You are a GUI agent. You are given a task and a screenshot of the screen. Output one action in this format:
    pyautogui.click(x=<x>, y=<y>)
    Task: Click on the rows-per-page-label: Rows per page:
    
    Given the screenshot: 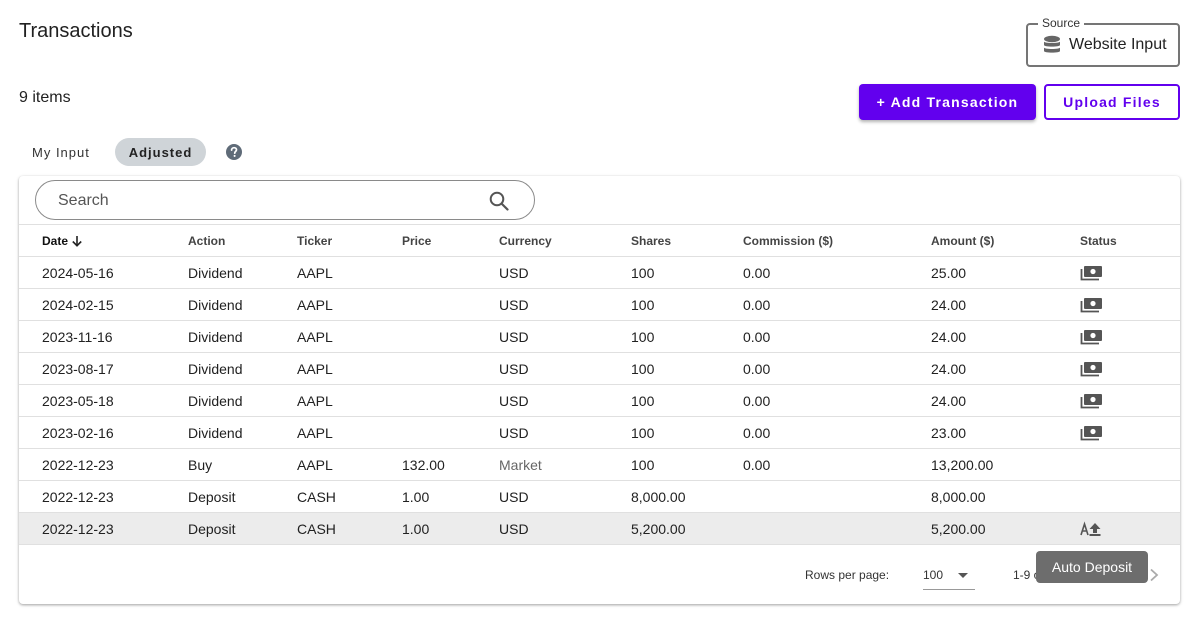 What is the action you would take?
    pyautogui.click(x=847, y=575)
    